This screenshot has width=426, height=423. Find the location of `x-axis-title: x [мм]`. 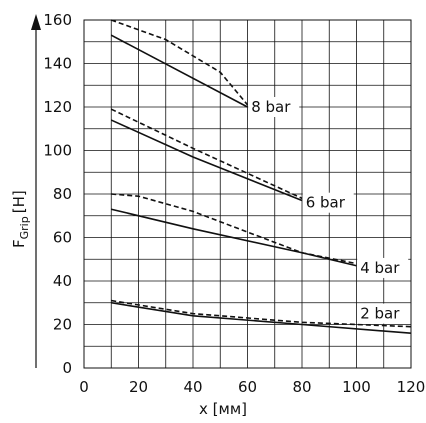

x-axis-title: x [мм] is located at coordinates (223, 409).